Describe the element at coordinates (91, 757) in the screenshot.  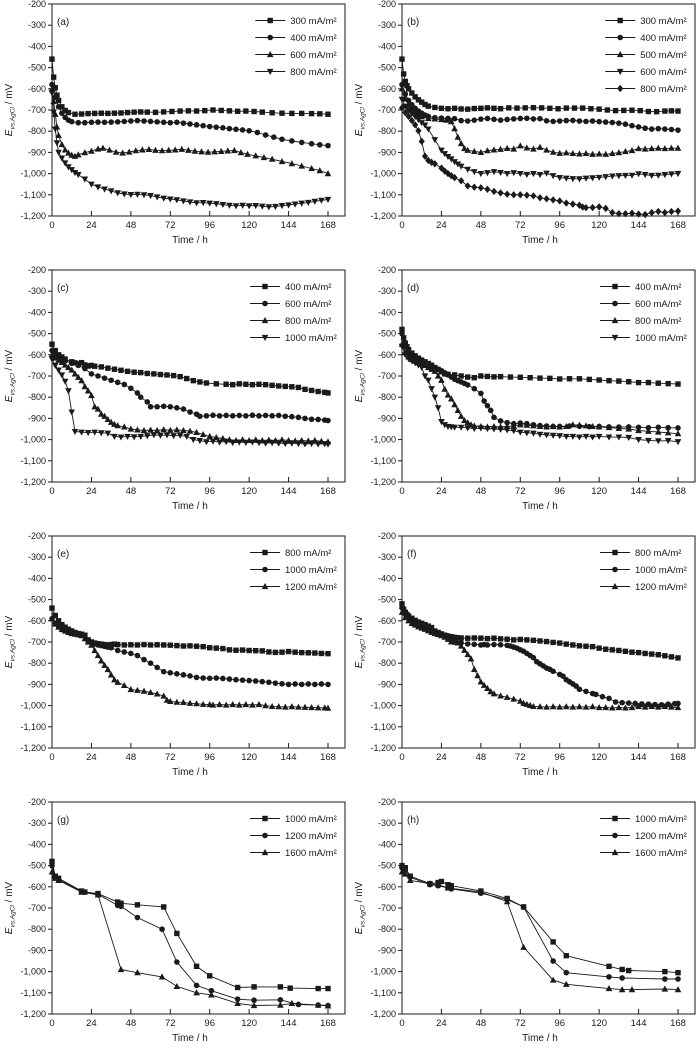
I see `svg-text: 24` at that location.